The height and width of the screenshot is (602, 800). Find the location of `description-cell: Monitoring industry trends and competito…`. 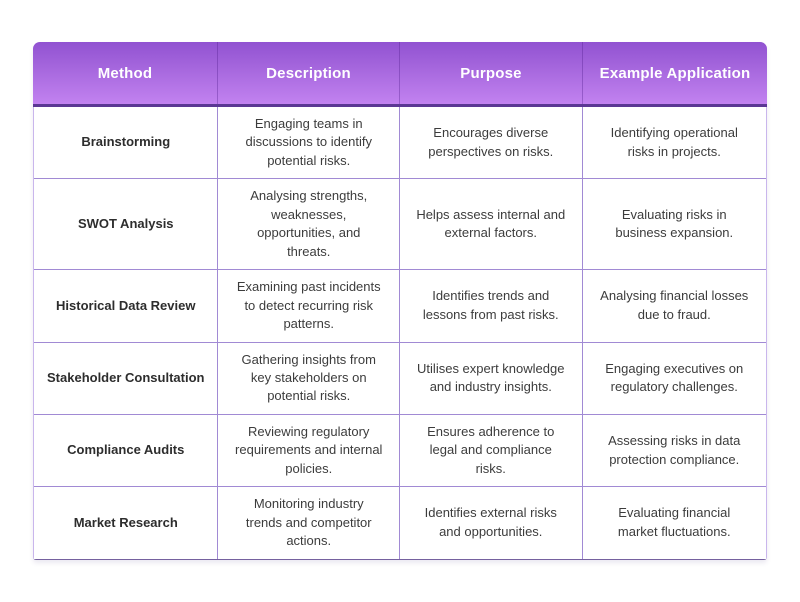

description-cell: Monitoring industry trends and competito… is located at coordinates (309, 523).